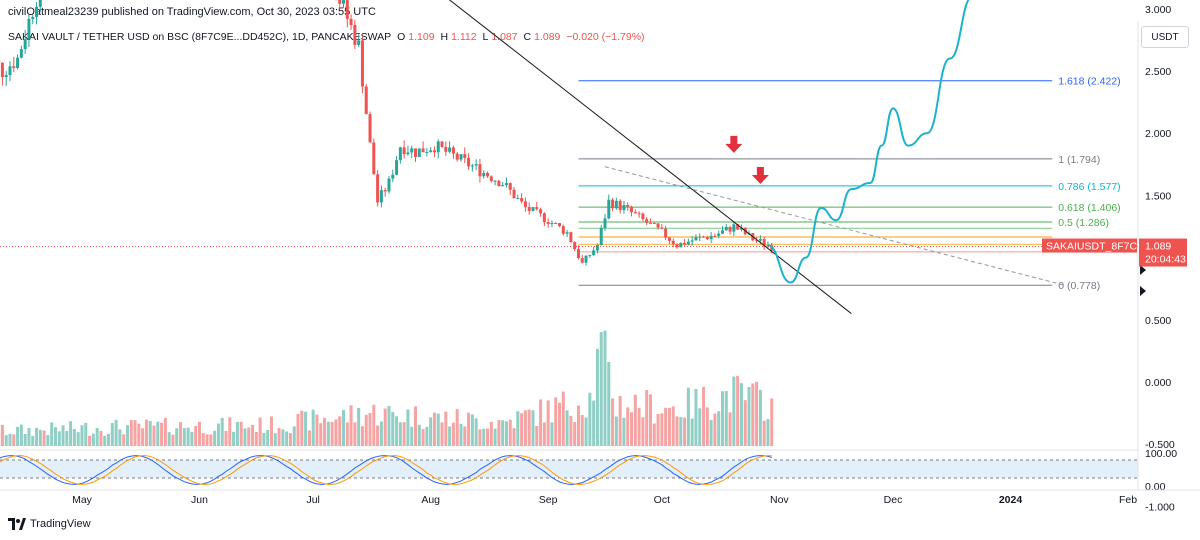 This screenshot has width=1200, height=540. I want to click on open-value: 1.109, so click(421, 37).